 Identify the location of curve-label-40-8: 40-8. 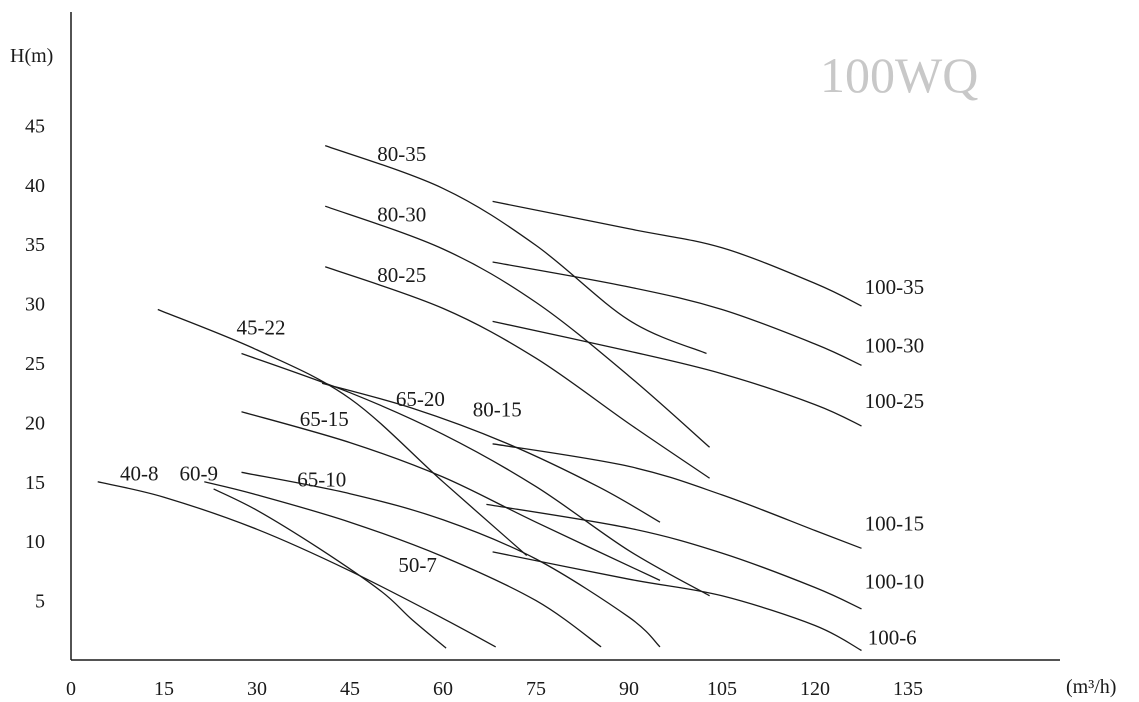
(139, 474).